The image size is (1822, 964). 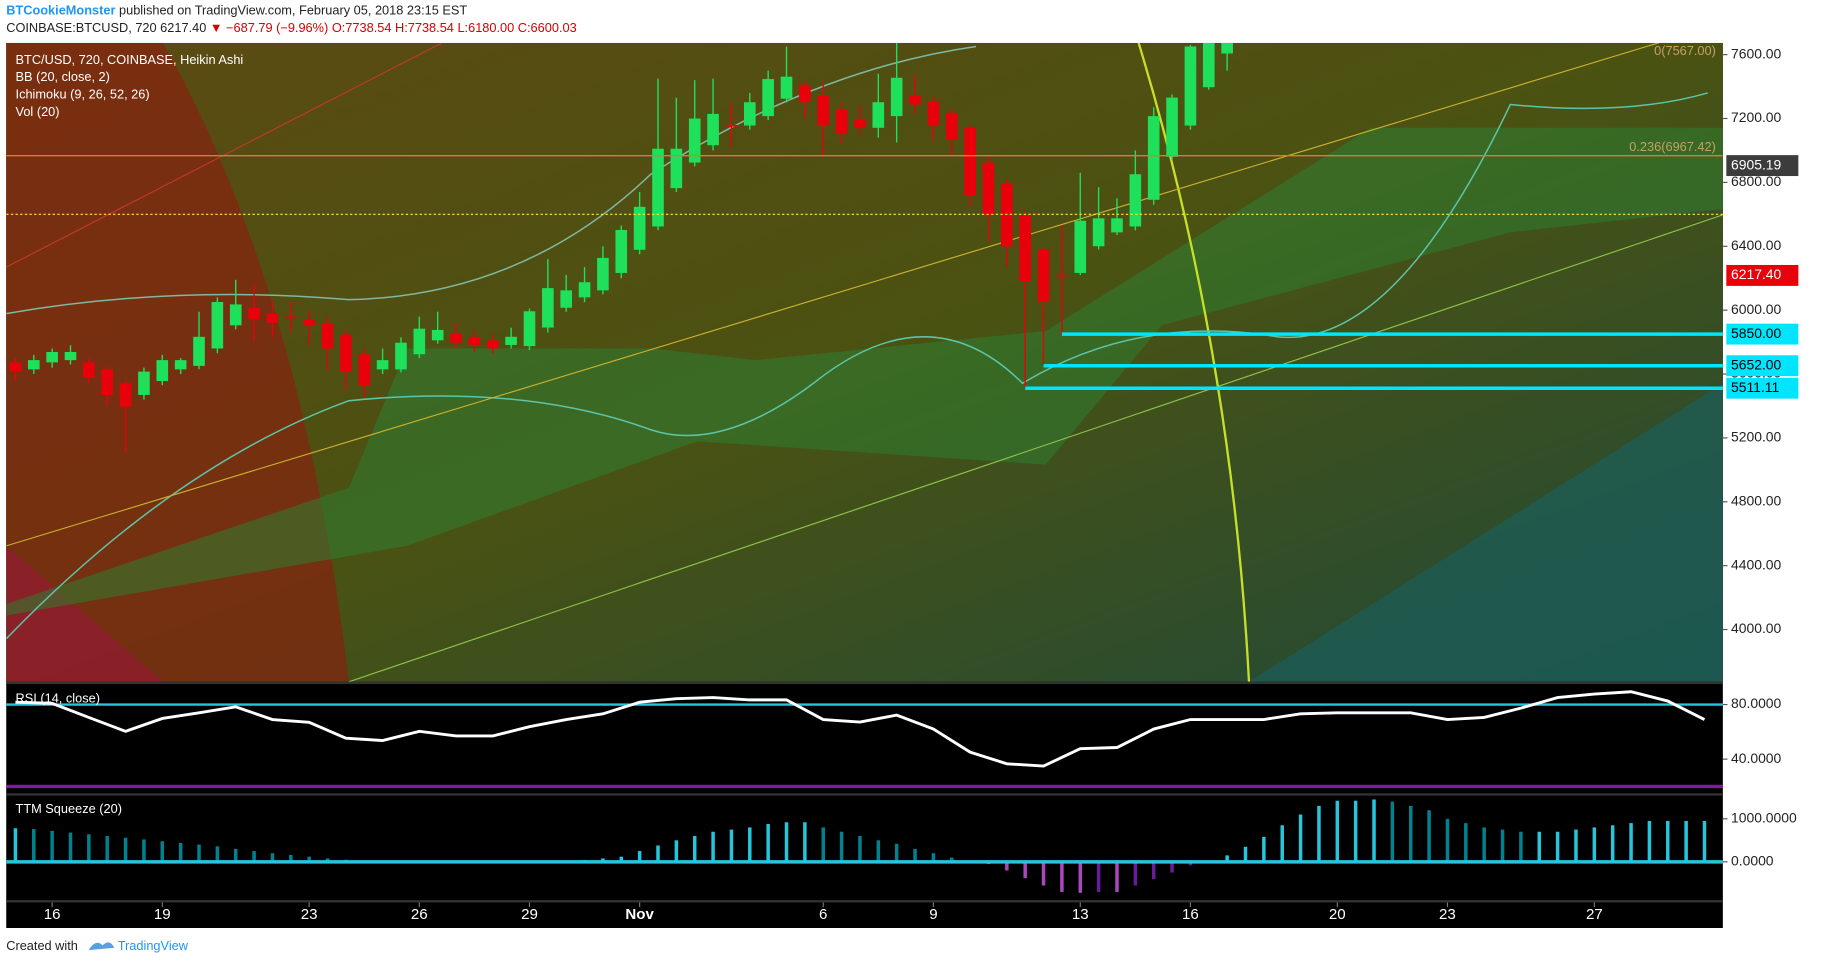 What do you see at coordinates (1755, 387) in the screenshot?
I see `level-label: 5511.11` at bounding box center [1755, 387].